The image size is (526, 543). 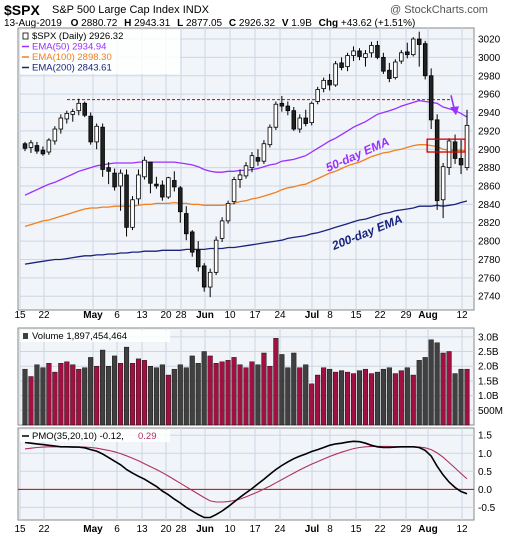 I want to click on pmo-legend-bg, so click(x=95, y=436).